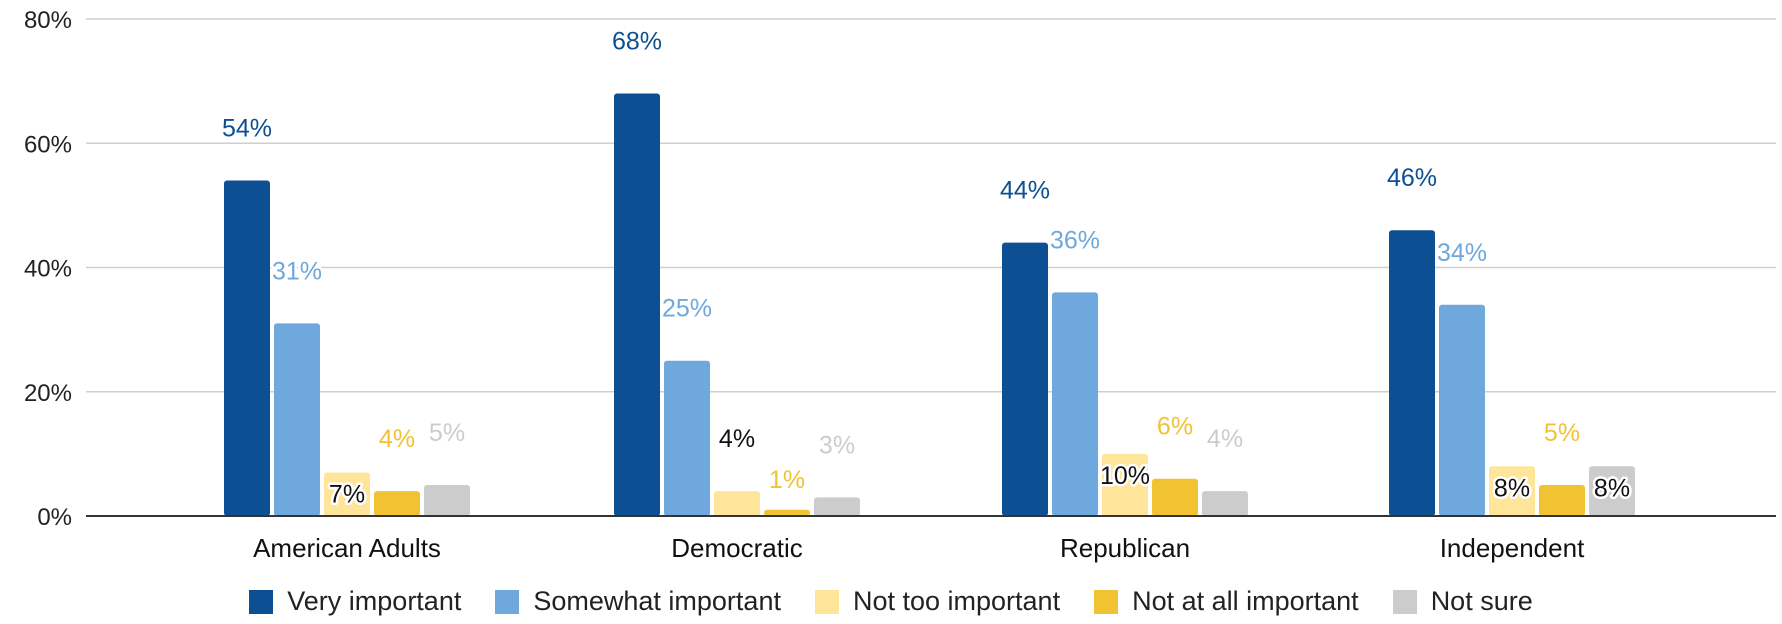 The height and width of the screenshot is (624, 1782). Describe the element at coordinates (1412, 178) in the screenshot. I see `data-label: 46%` at that location.